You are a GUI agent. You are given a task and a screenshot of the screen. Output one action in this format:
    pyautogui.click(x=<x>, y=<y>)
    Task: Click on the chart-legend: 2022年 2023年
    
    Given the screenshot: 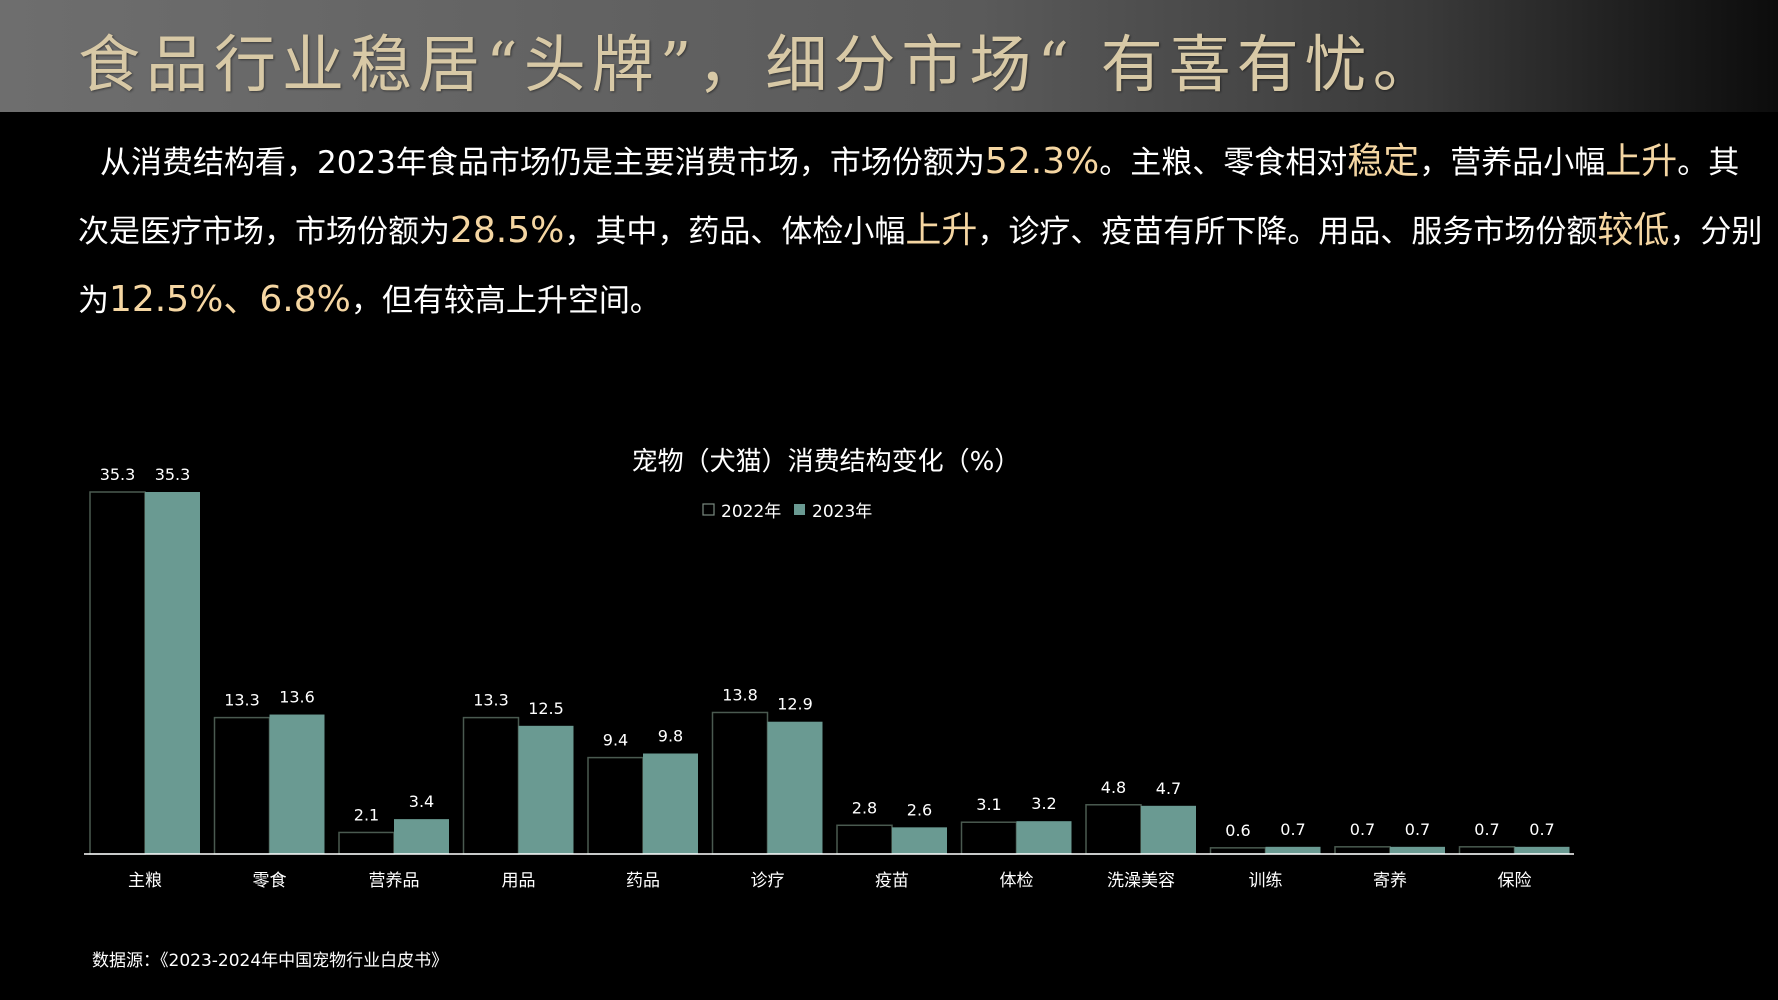 What is the action you would take?
    pyautogui.click(x=787, y=512)
    